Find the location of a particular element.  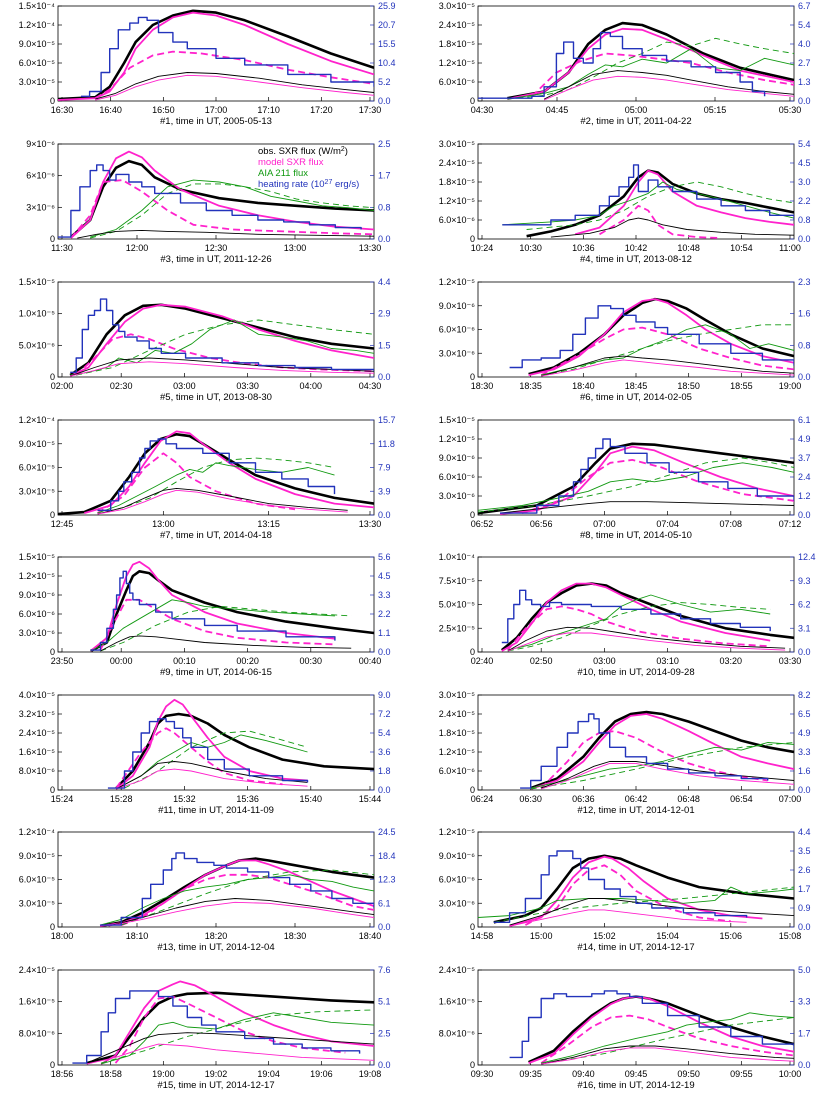

x-tick-label: 04:00 is located at coordinates (311, 386).